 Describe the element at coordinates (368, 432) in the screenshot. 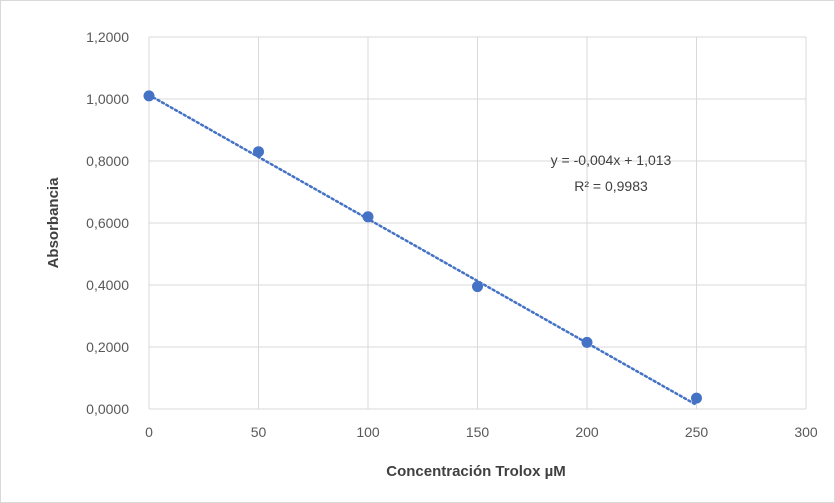

I see `x-tick-label: 100` at that location.